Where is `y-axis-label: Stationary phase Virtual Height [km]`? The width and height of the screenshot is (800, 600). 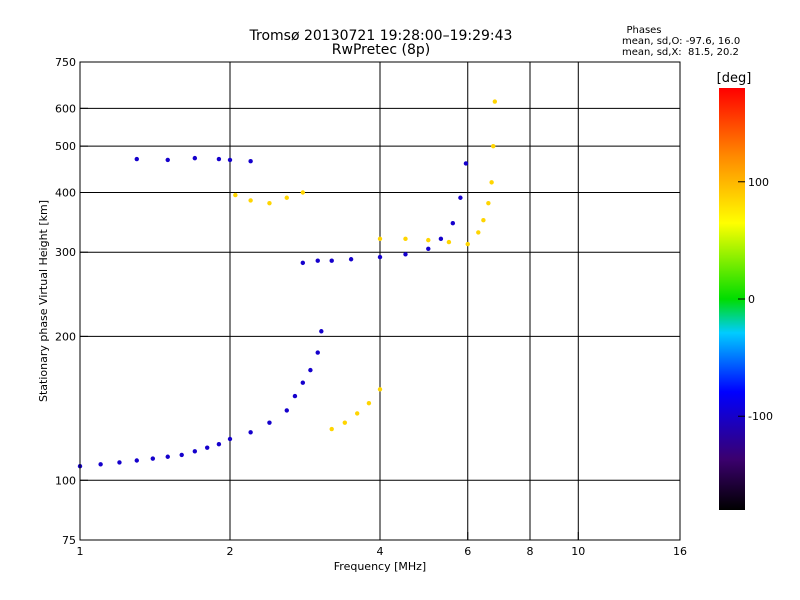 y-axis-label: Stationary phase Virtual Height [km] is located at coordinates (43, 301).